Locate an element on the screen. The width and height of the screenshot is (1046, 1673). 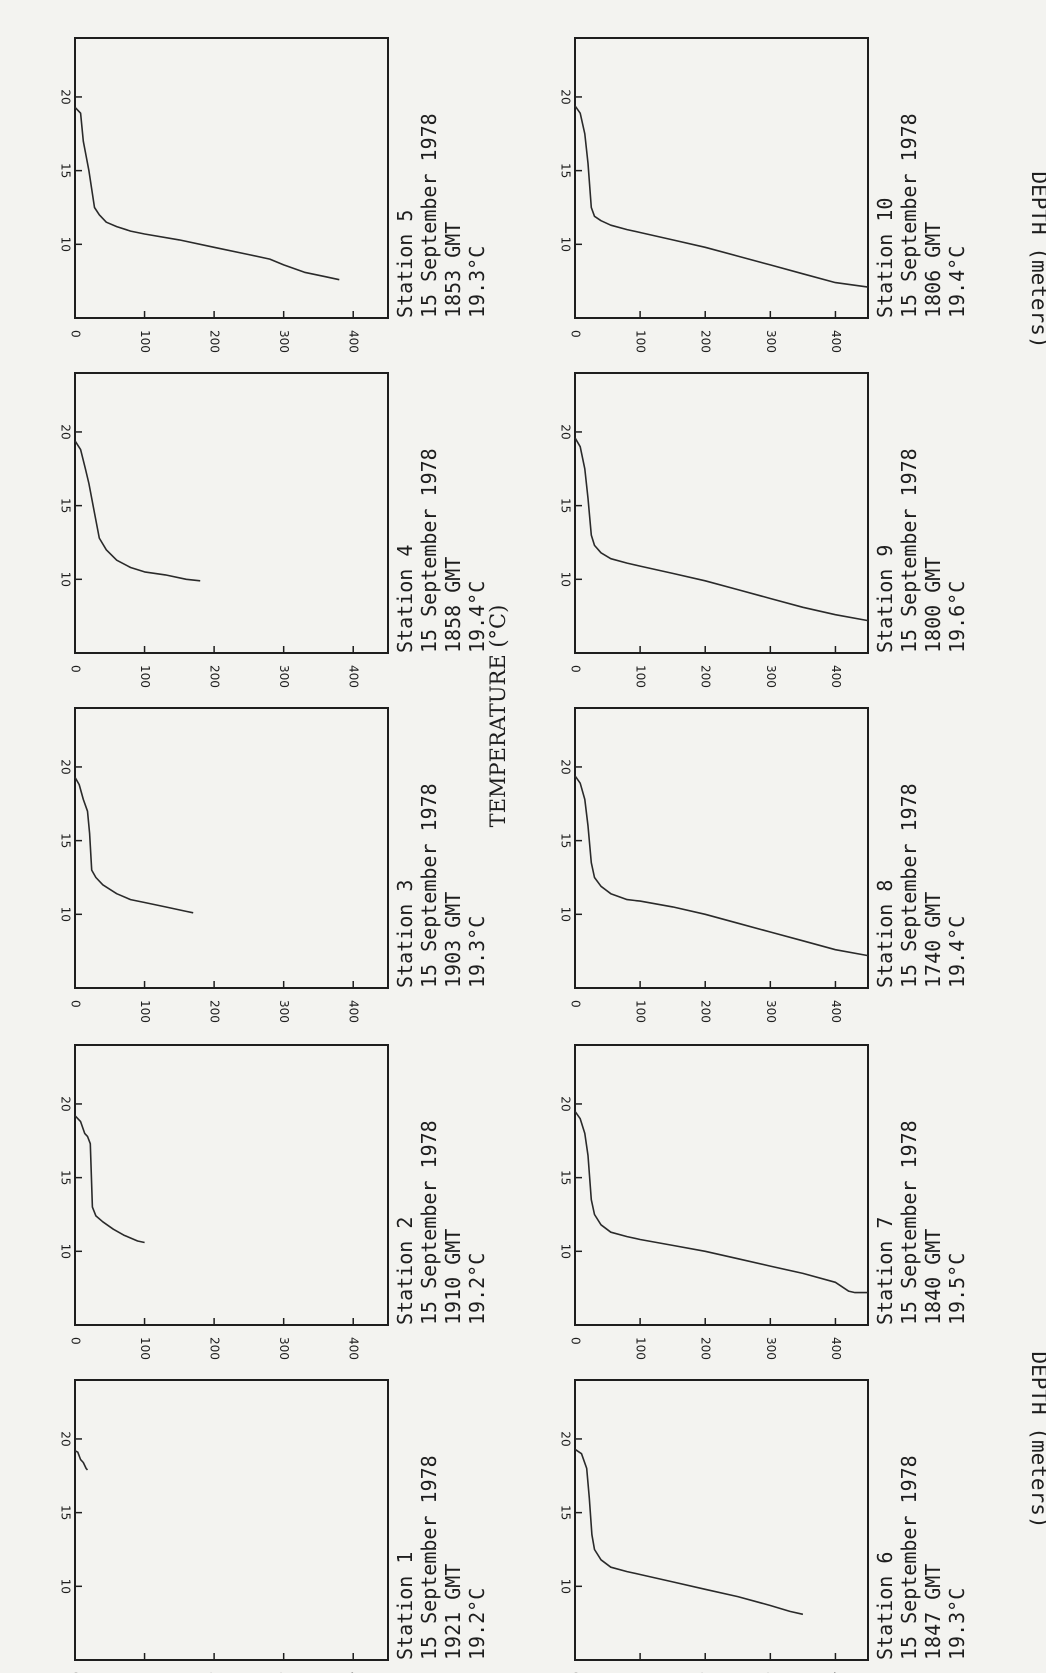
temperature-axis-title: TEMPERATURE (°C) is located at coordinates (498, 716).